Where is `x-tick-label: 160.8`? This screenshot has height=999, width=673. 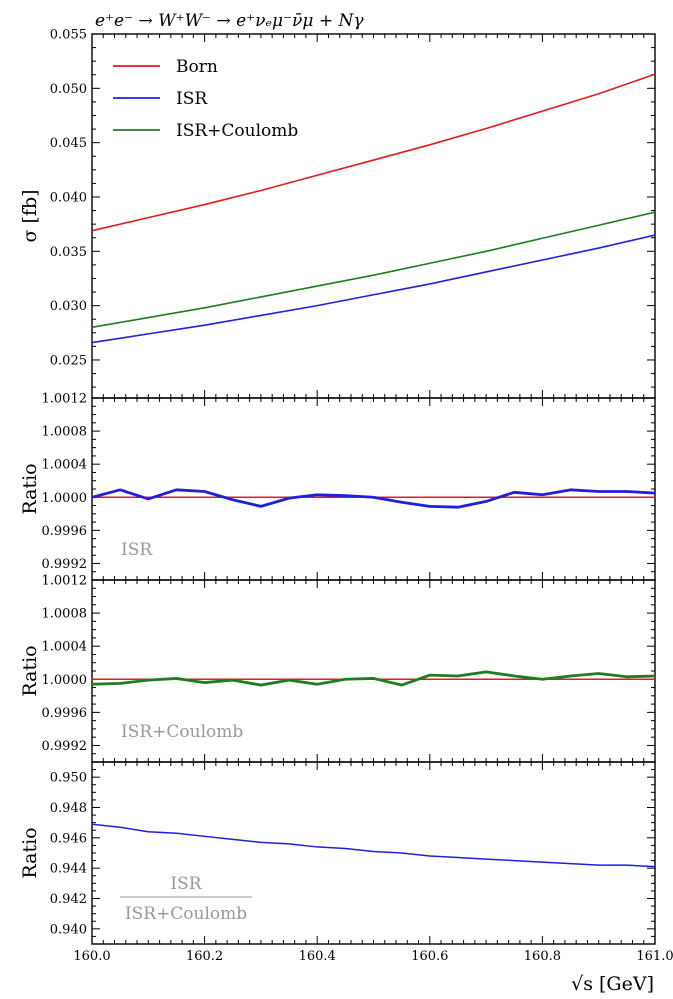
x-tick-label: 160.8 is located at coordinates (542, 956).